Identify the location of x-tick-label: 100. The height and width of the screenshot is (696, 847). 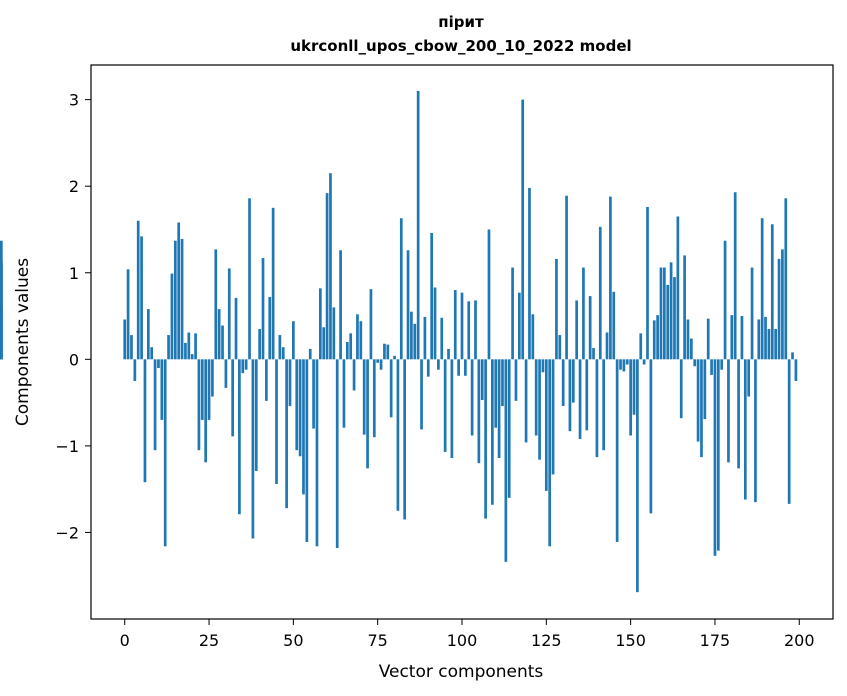
(462, 640).